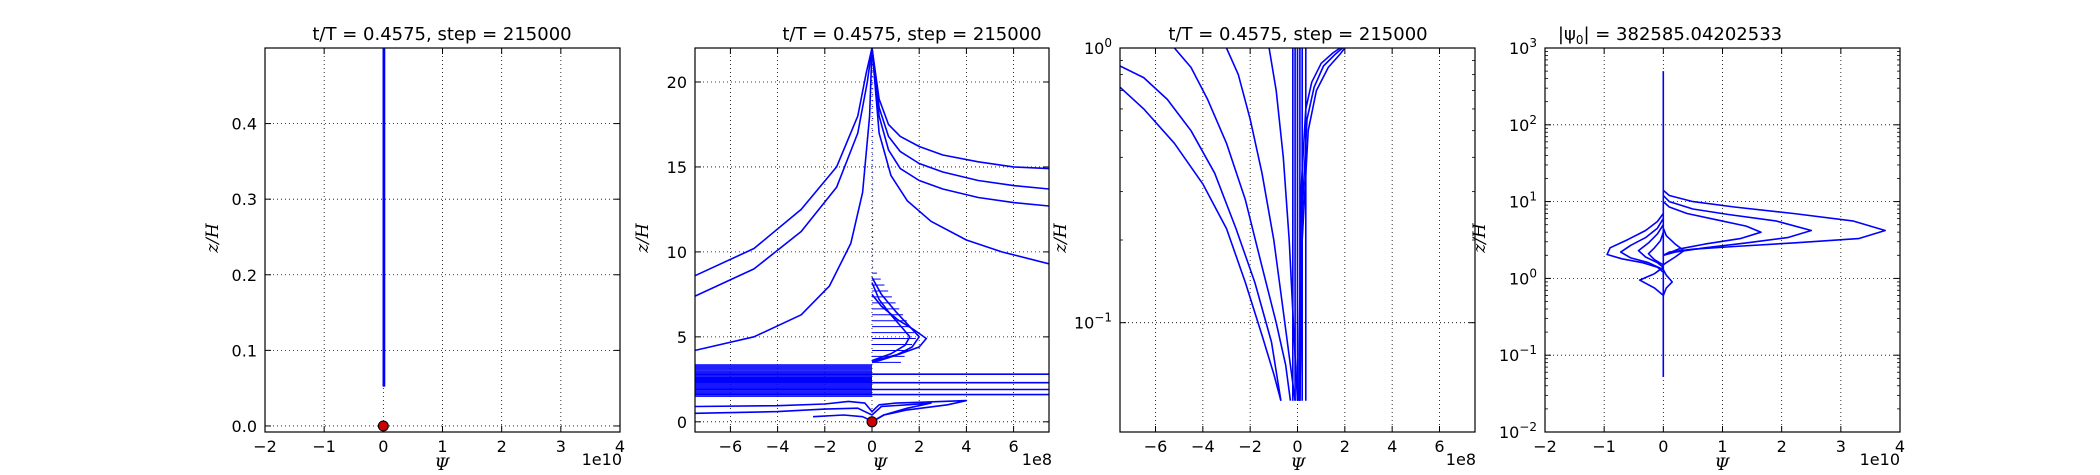 Image resolution: width=2100 pixels, height=475 pixels. Describe the element at coordinates (244, 275) in the screenshot. I see `y-tick-label: 0.2` at that location.